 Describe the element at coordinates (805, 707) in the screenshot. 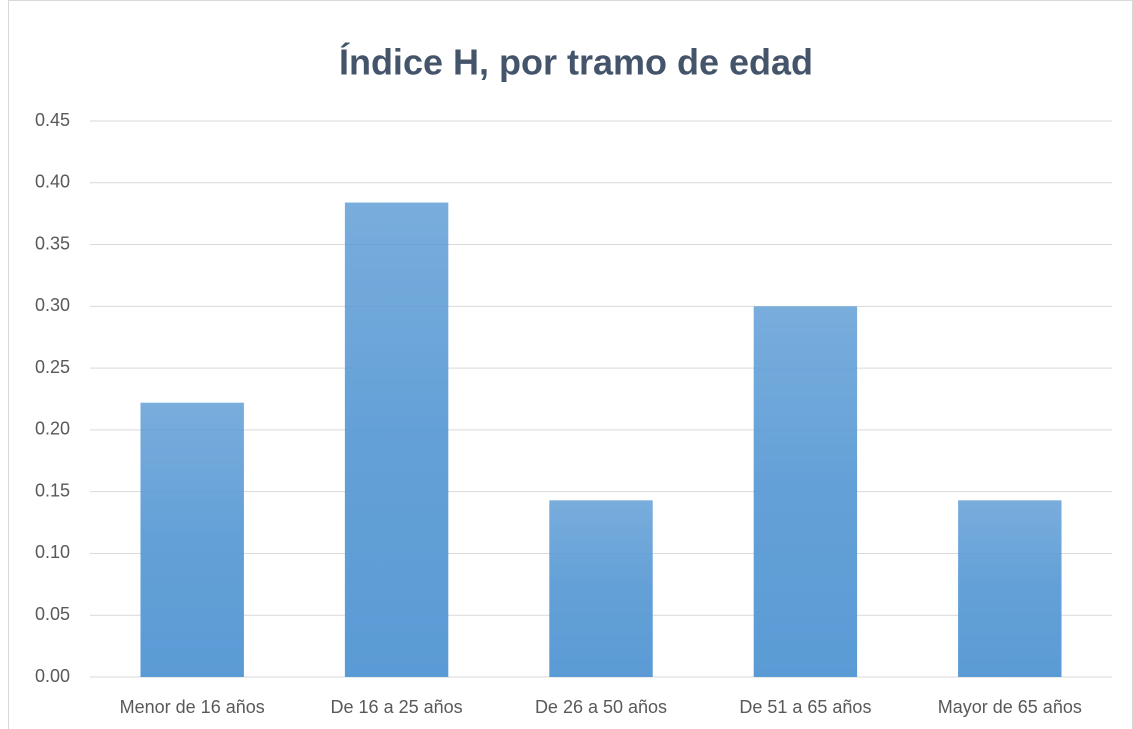

I see `x-tick-label: De 51 a 65 años` at that location.